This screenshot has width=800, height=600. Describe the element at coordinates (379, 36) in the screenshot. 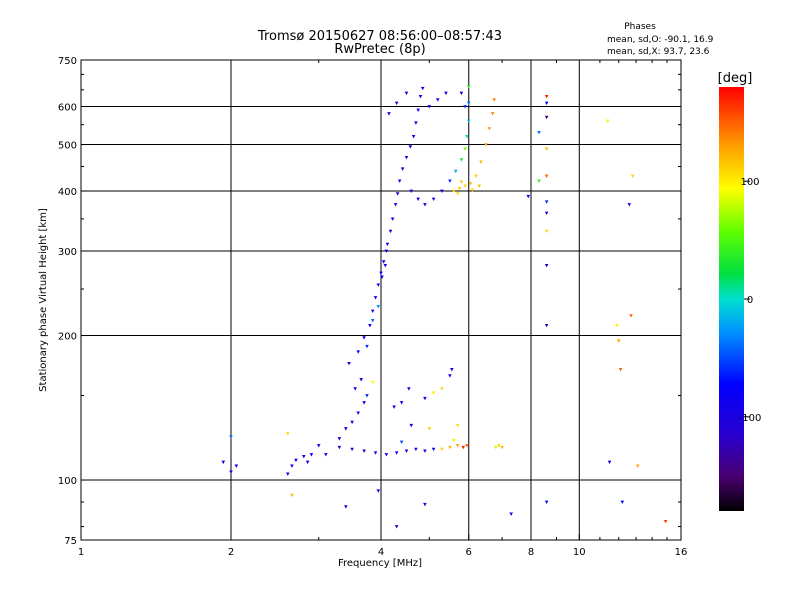

I see `chart-title: Tromsø 20150627 08:56:00–08:57:43` at that location.